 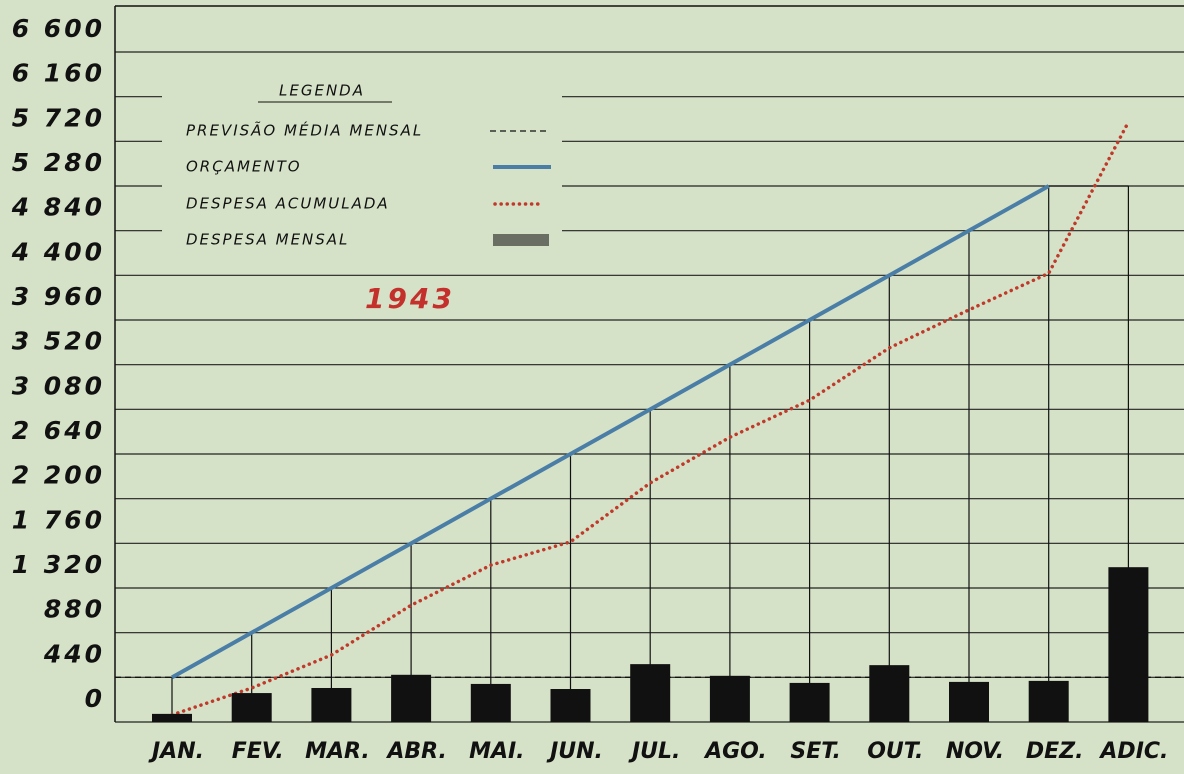 What do you see at coordinates (267, 240) in the screenshot?
I see `legend-label: DESPESA MENSAL` at bounding box center [267, 240].